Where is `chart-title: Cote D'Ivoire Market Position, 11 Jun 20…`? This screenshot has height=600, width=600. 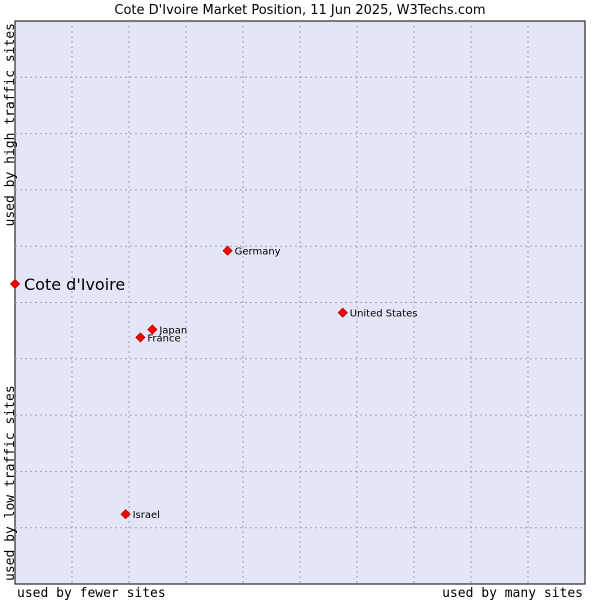
chart-title: Cote D'Ivoire Market Position, 11 Jun 20… is located at coordinates (299, 10).